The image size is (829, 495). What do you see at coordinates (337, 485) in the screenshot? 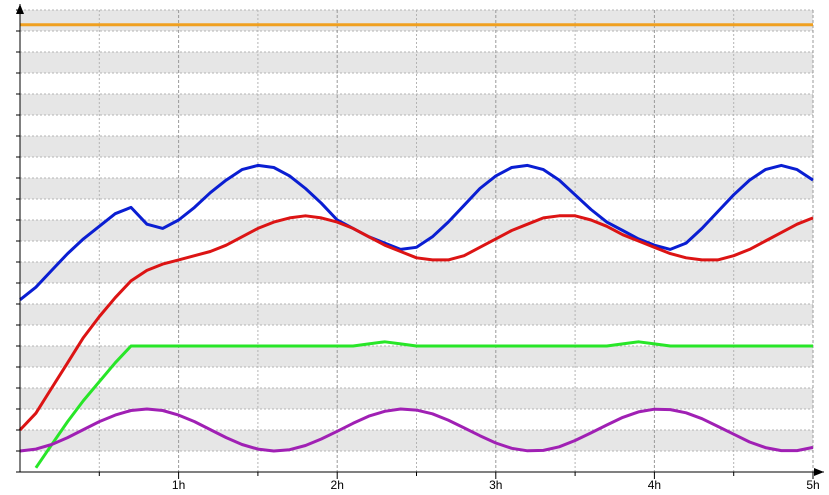
I see `x-tick-label: 2h` at bounding box center [337, 485].